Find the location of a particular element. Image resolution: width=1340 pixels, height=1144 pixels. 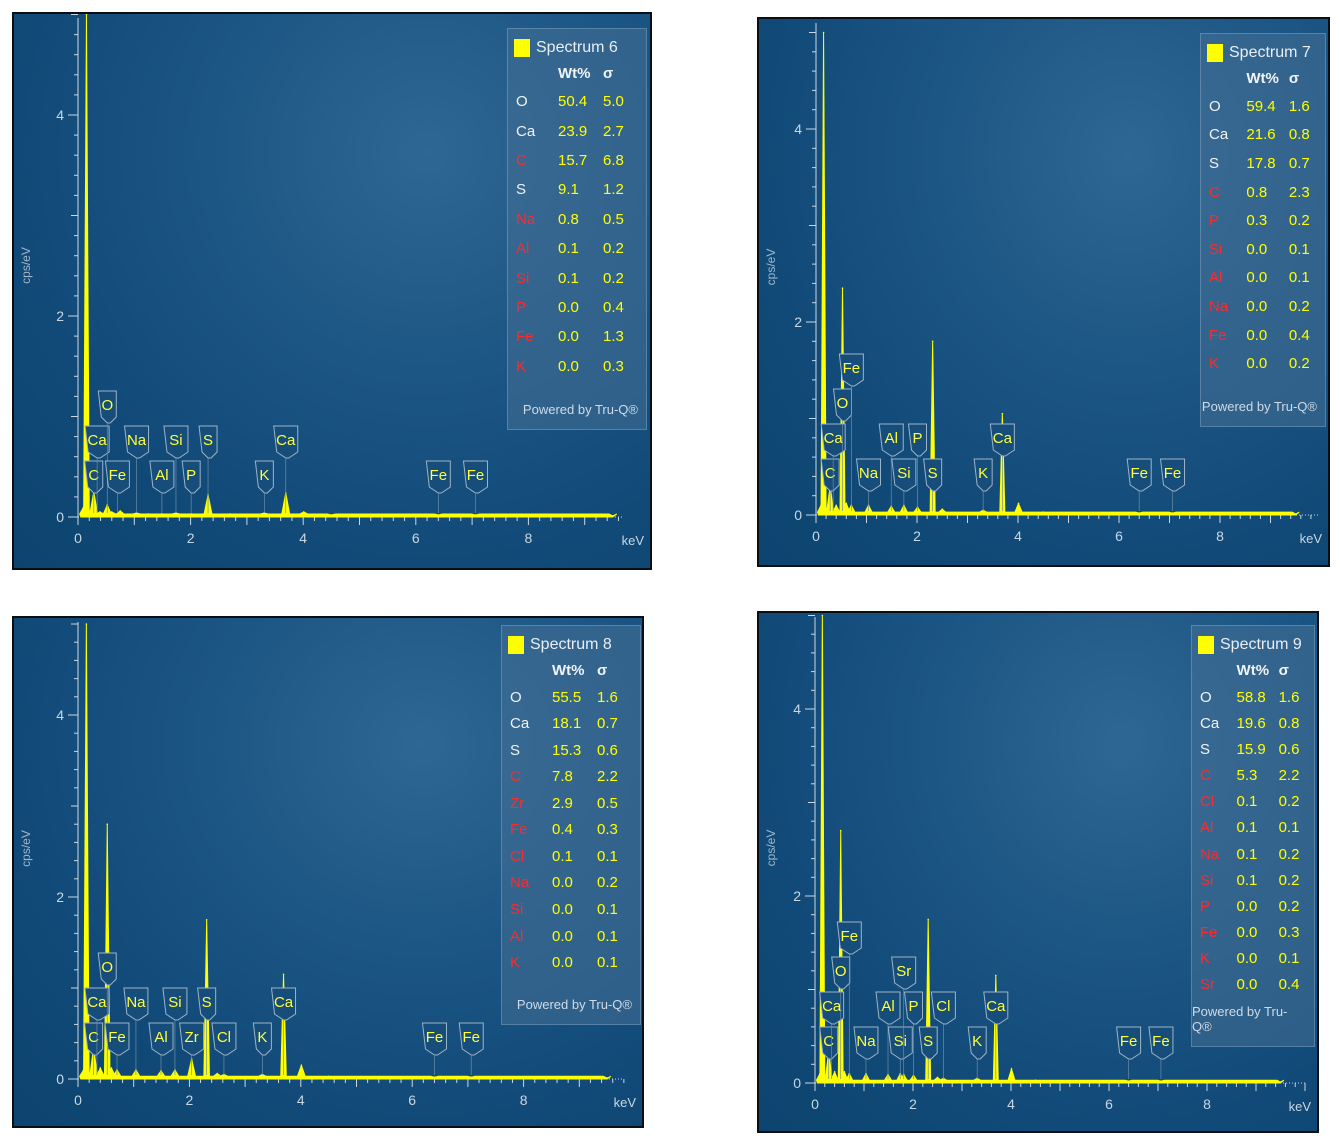

table-cell: 15.7 is located at coordinates (573, 160).